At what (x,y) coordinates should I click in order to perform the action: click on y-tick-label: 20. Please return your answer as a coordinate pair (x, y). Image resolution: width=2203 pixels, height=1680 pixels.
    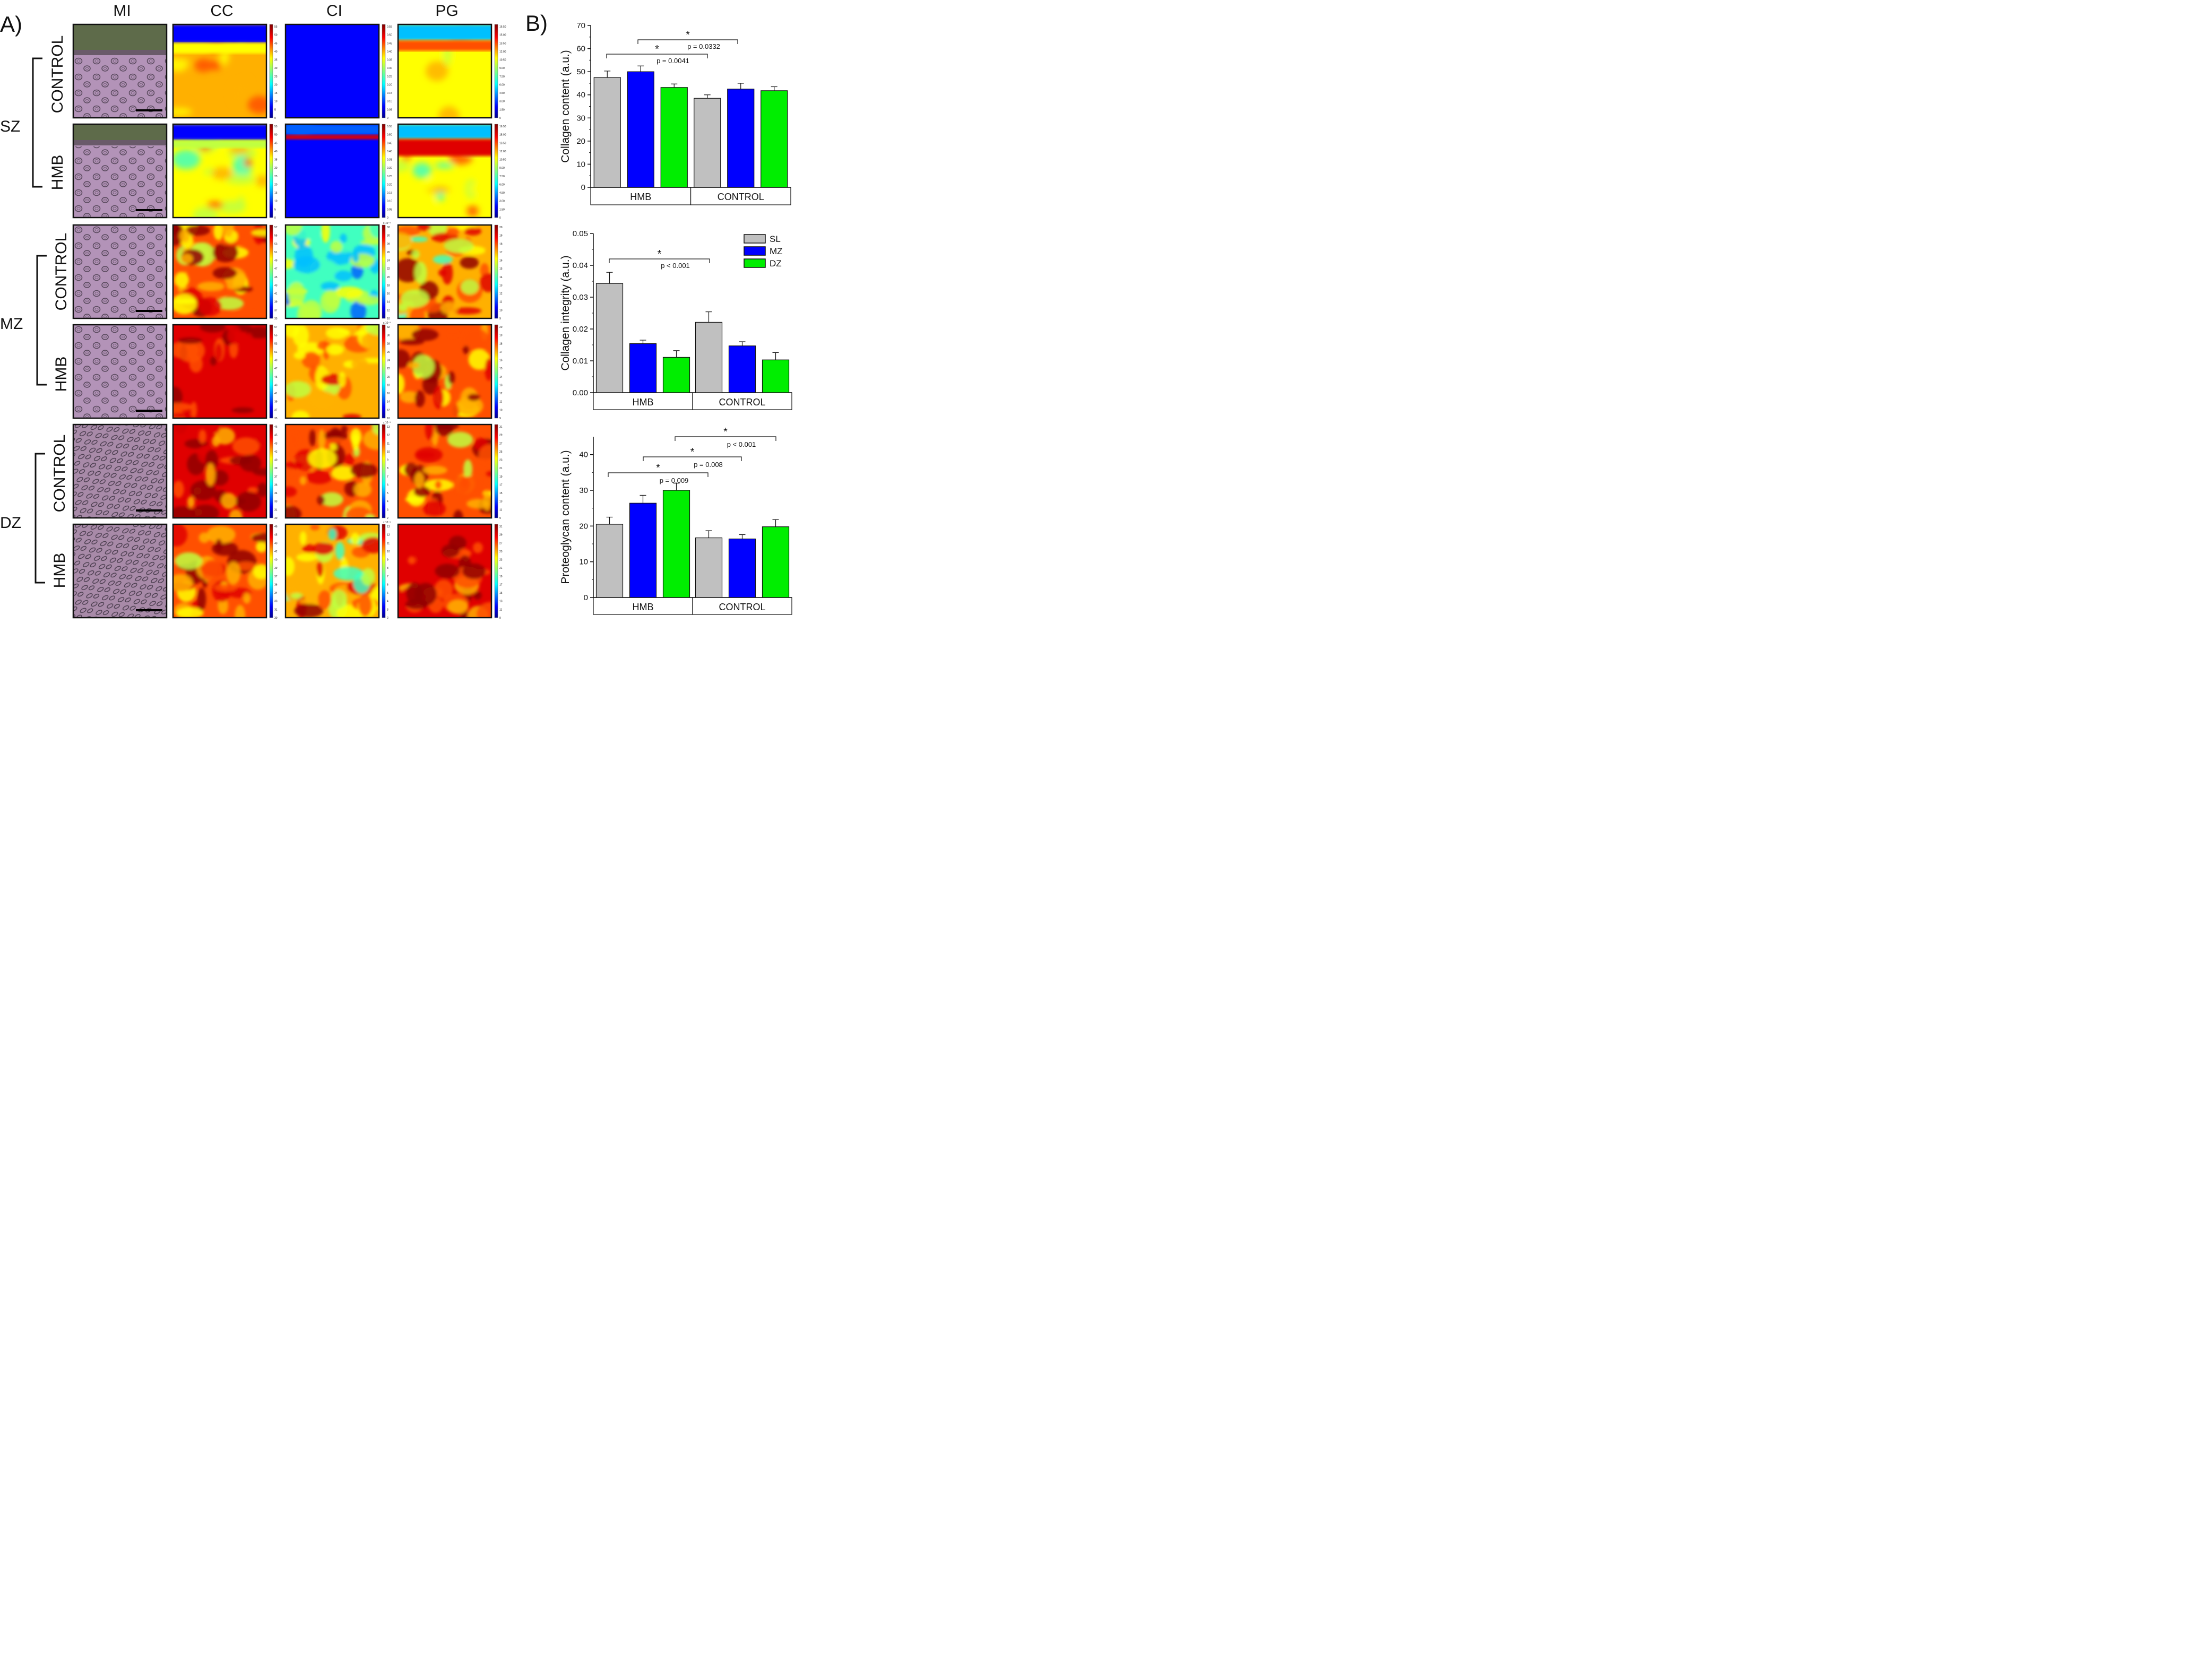
    Looking at the image, I should click on (580, 141).